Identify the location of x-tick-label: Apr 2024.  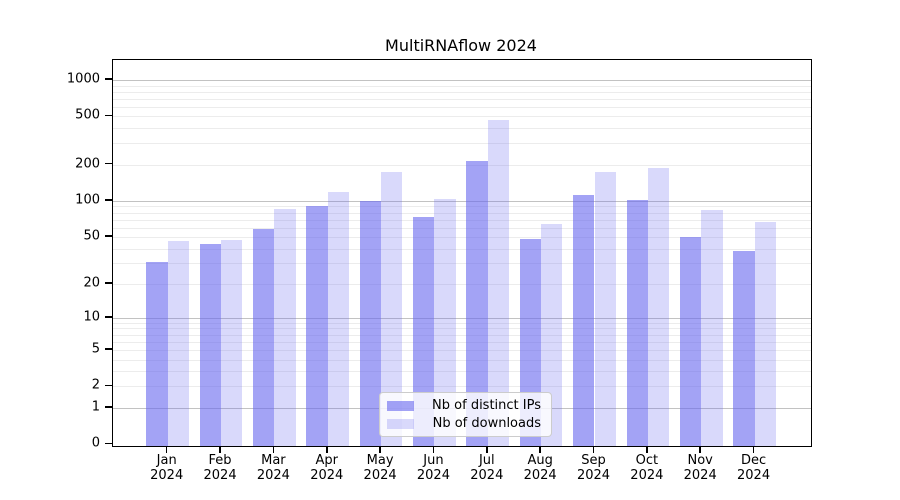
(327, 468).